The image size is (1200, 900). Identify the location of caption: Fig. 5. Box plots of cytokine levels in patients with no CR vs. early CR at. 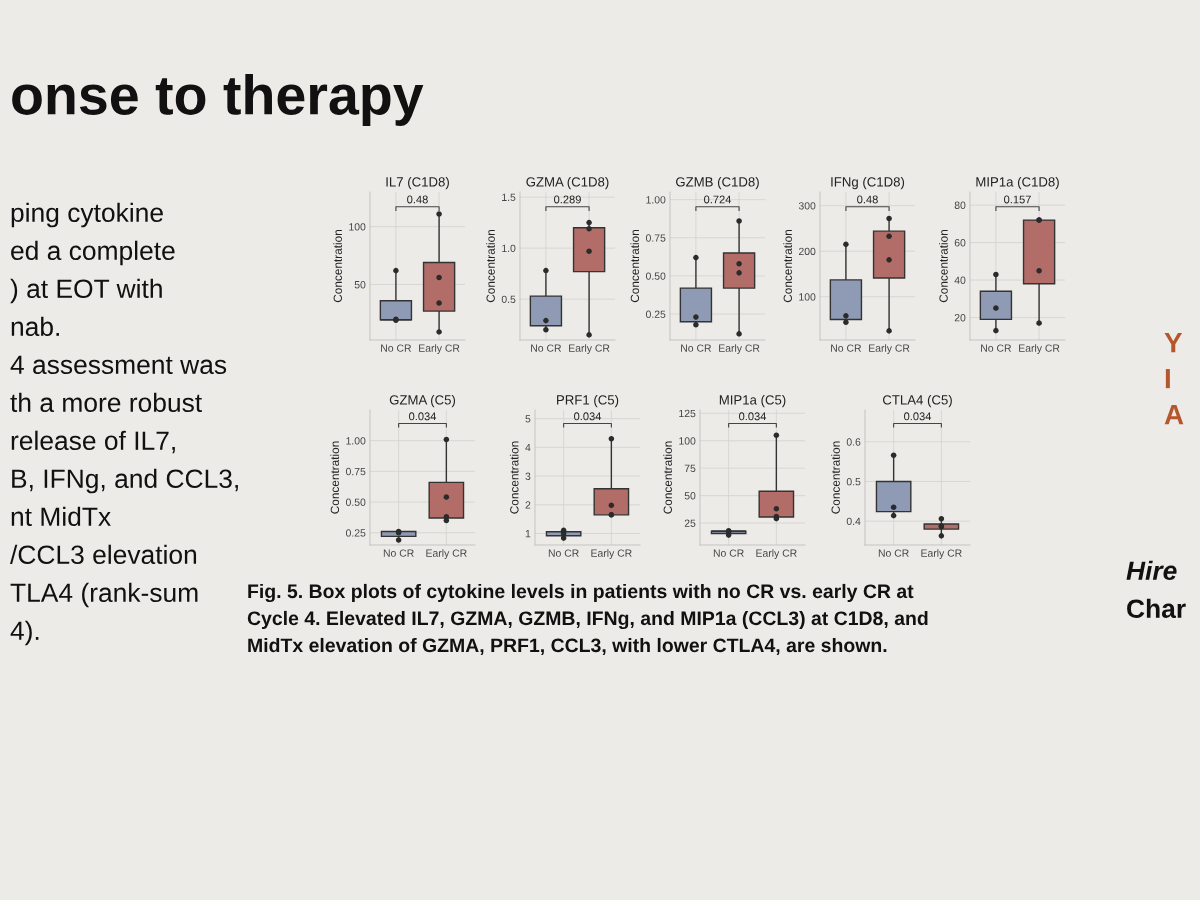
(581, 593).